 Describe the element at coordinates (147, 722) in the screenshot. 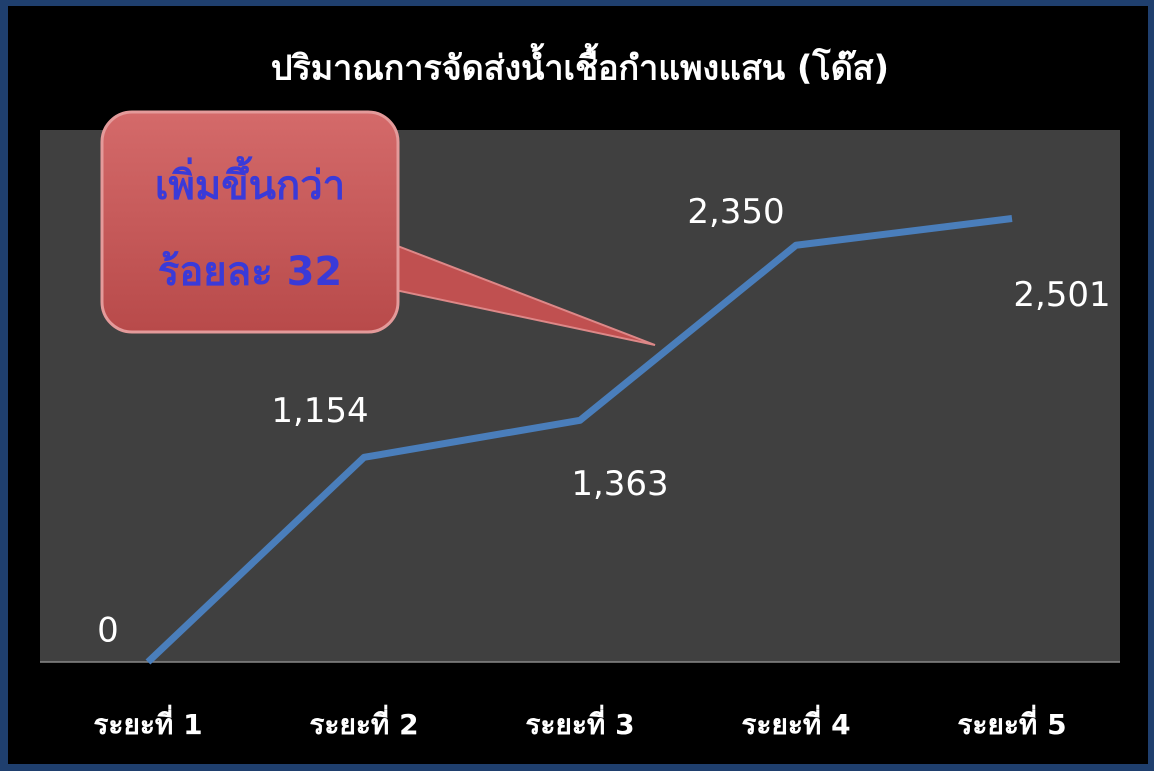

I see `x-tick-label: ระยะที่ 1` at that location.